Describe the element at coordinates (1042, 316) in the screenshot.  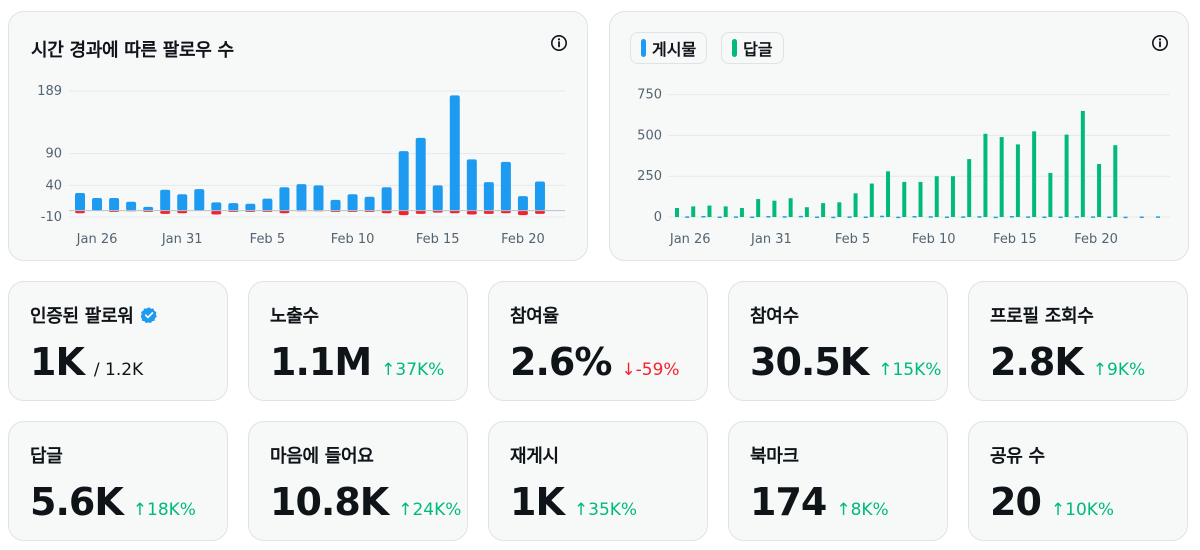
I see `stat-label: 프로필 조회수` at that location.